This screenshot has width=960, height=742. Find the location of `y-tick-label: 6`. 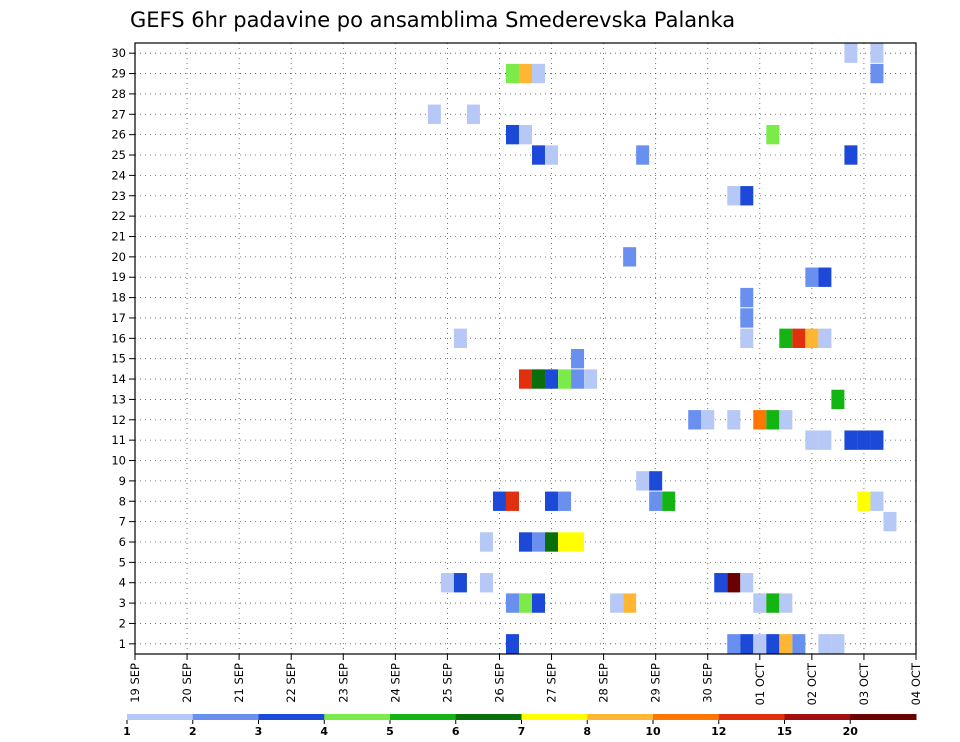

y-tick-label: 6 is located at coordinates (122, 542).